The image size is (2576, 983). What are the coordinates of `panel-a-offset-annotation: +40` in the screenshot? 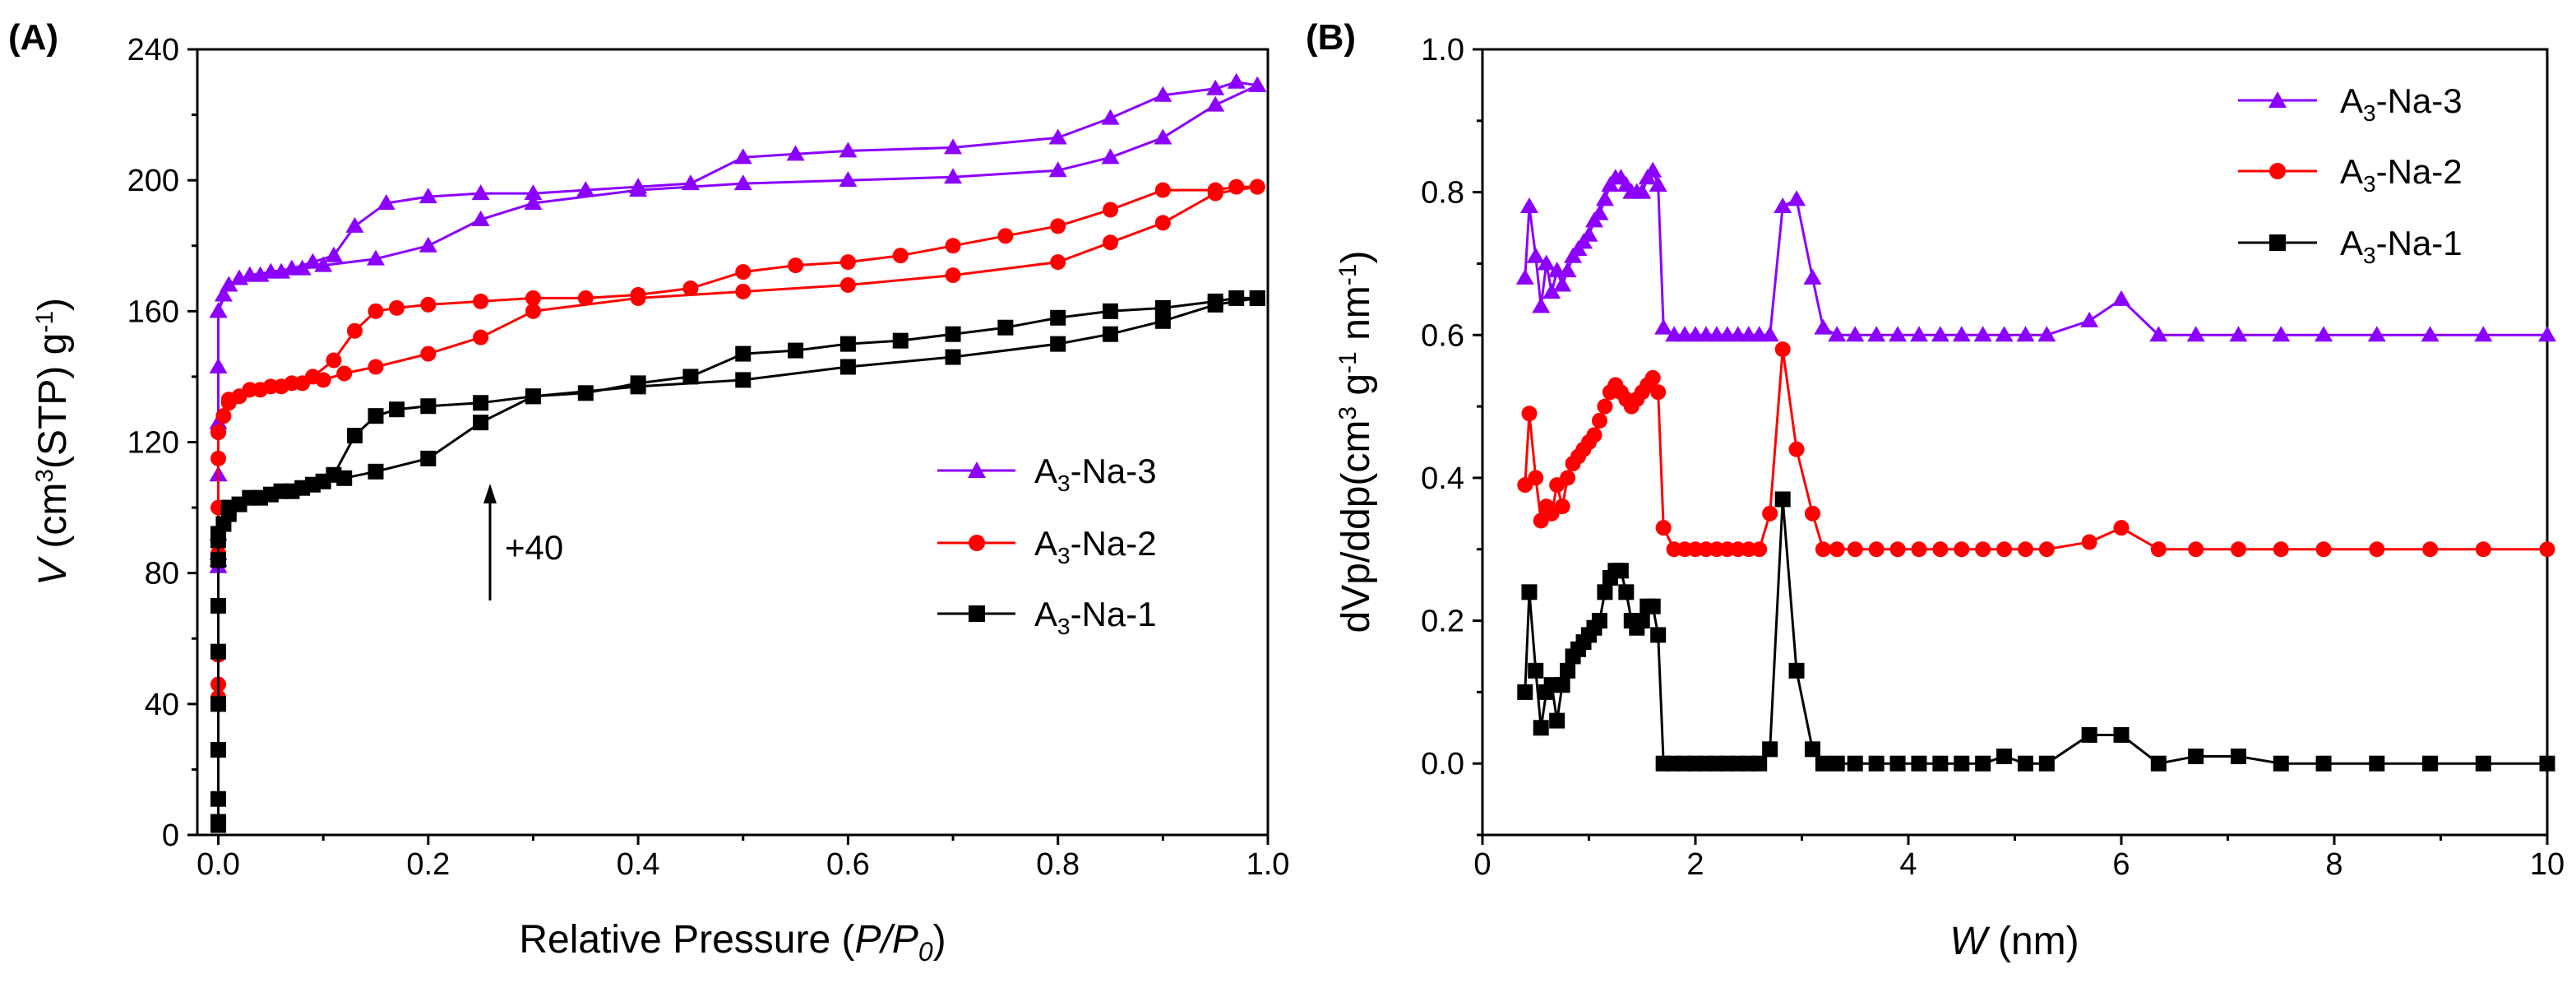 It's located at (523, 542).